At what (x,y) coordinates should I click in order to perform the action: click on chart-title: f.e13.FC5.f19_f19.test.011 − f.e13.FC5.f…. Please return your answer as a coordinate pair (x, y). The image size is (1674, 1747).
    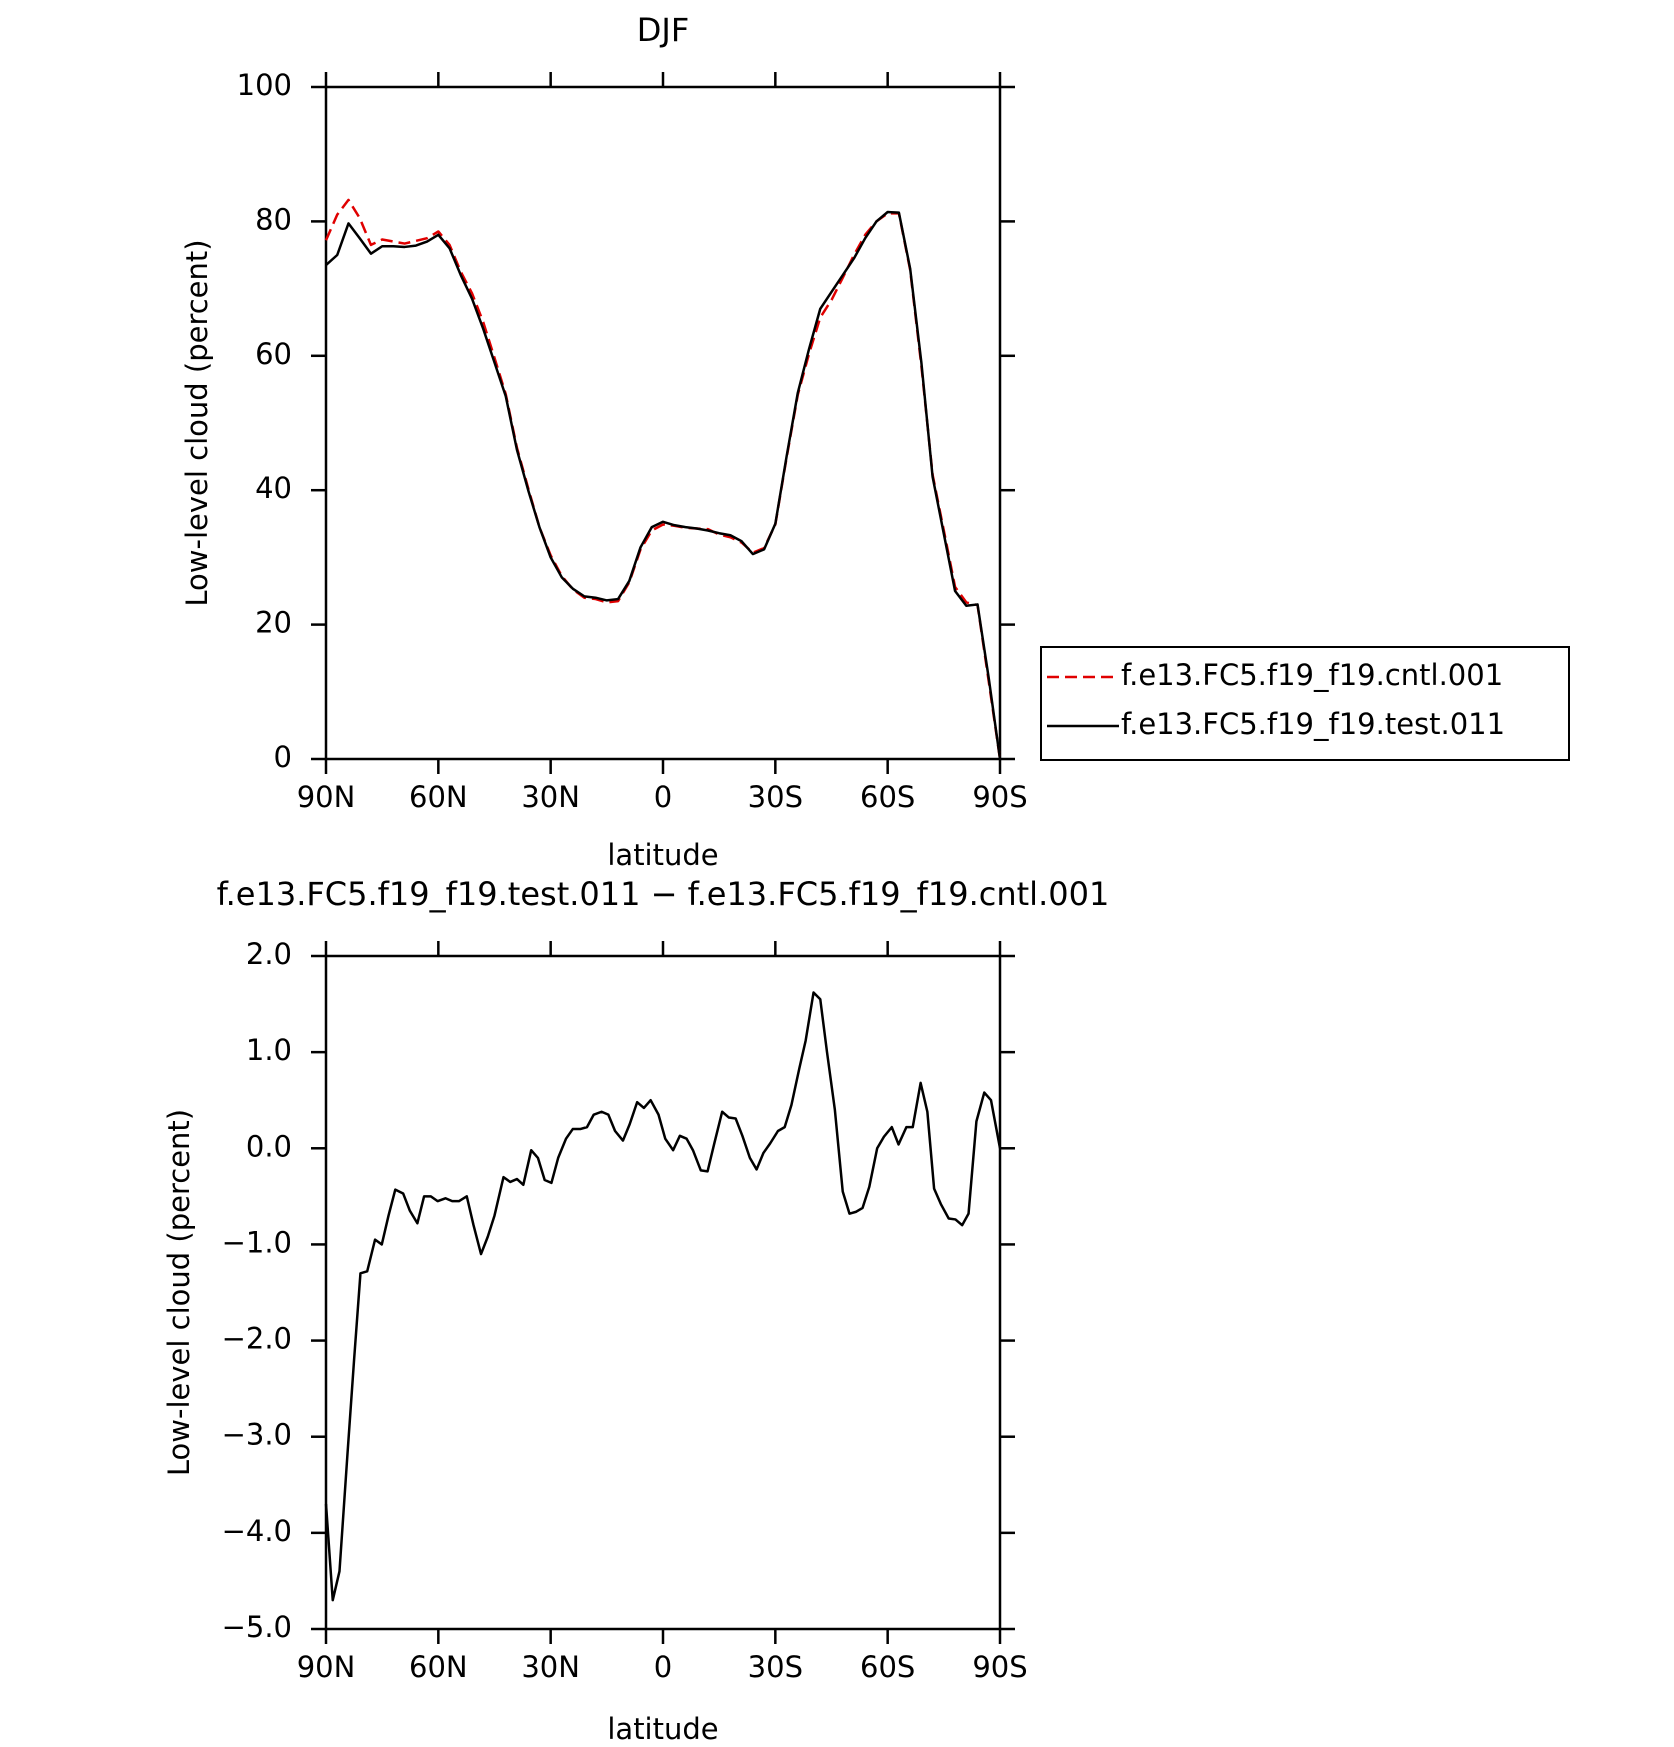
    Looking at the image, I should click on (663, 894).